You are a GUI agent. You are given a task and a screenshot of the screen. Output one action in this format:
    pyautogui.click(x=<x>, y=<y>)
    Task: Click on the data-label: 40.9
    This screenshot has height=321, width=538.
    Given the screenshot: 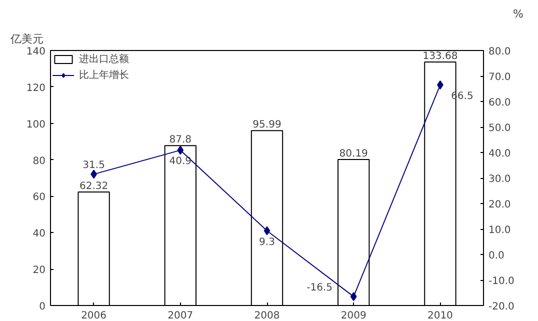 What is the action you would take?
    pyautogui.click(x=180, y=162)
    